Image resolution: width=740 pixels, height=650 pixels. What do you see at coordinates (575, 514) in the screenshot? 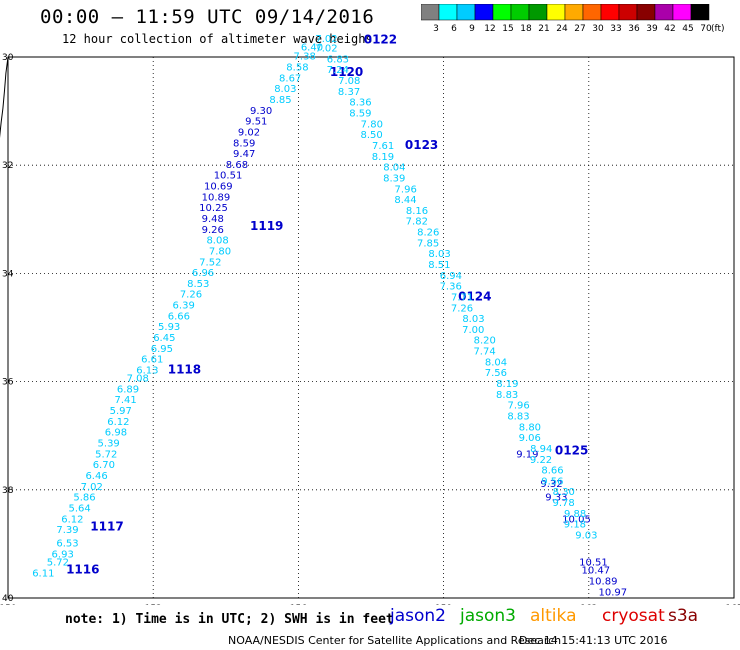
I see `swh-value-label: 9.88` at bounding box center [575, 514].